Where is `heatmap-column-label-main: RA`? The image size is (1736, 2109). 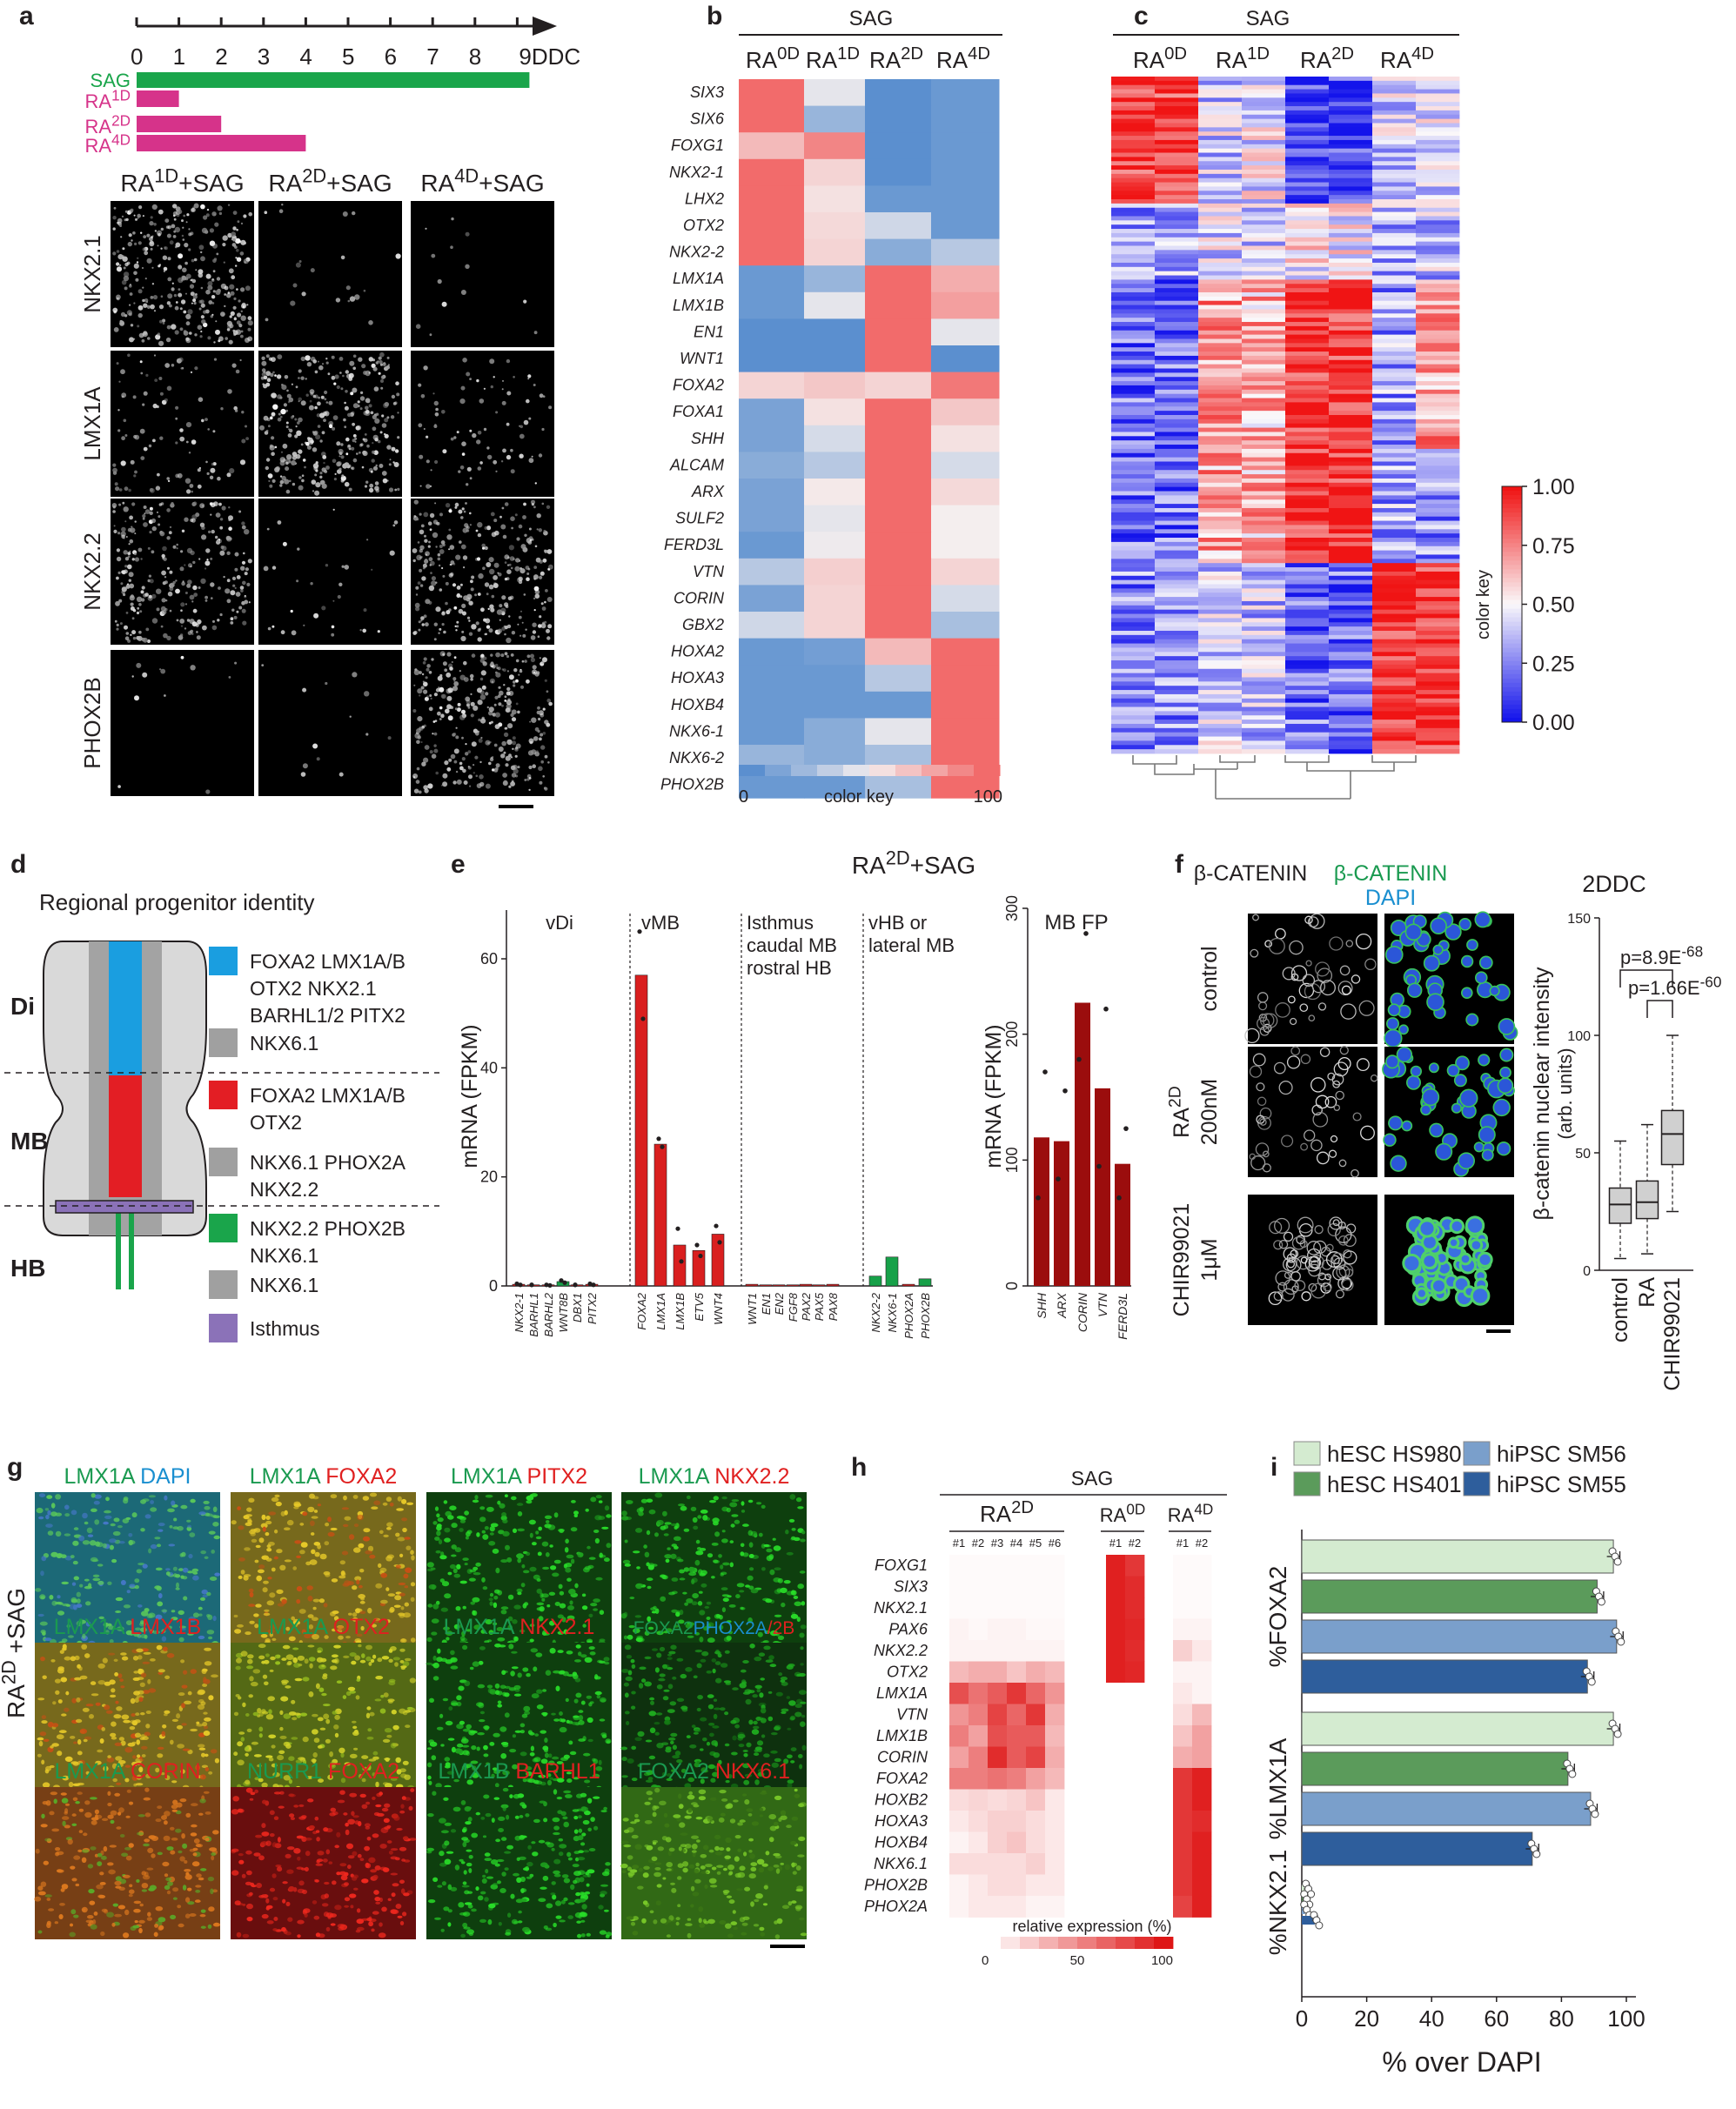 heatmap-column-label-main: RA is located at coordinates (953, 60).